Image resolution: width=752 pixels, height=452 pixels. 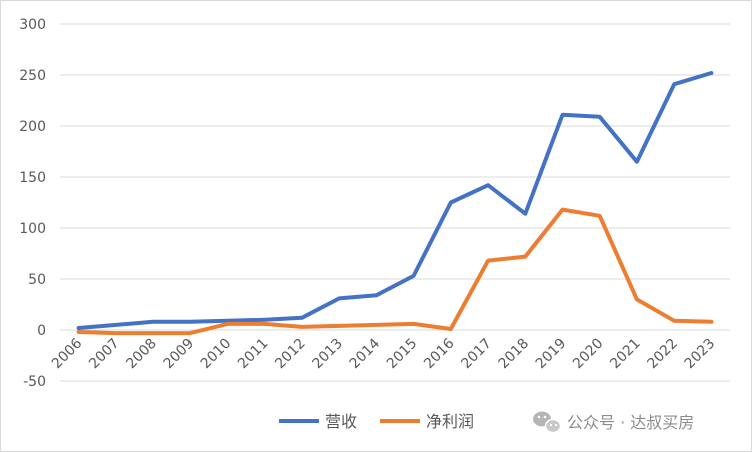 What do you see at coordinates (32, 203) in the screenshot?
I see `y-axis: -50 0 50 100 150 200 250 300` at bounding box center [32, 203].